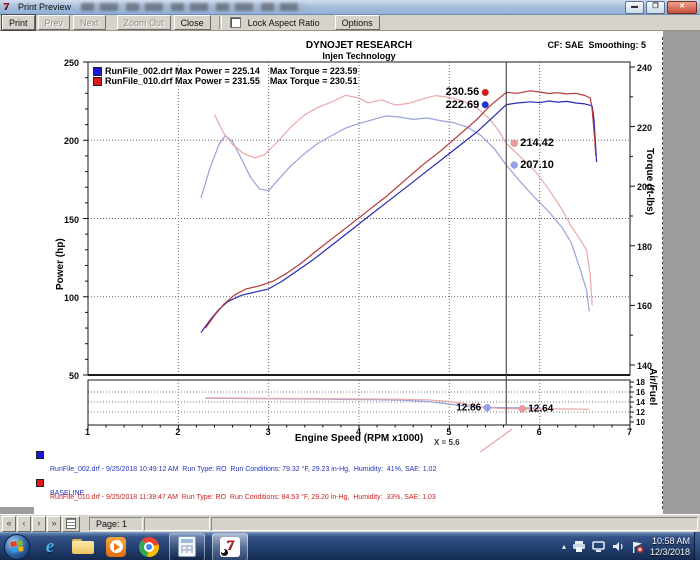 The image size is (700, 566). I want to click on toolbar-separator, so click(220, 22).